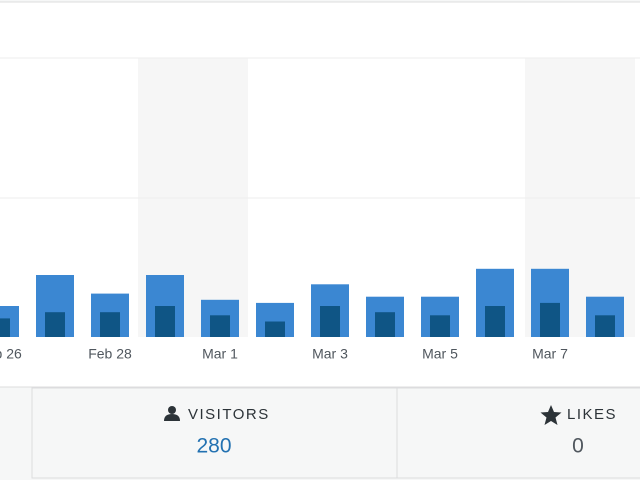 This screenshot has width=640, height=480. What do you see at coordinates (592, 414) in the screenshot?
I see `summary-label: LIKES` at bounding box center [592, 414].